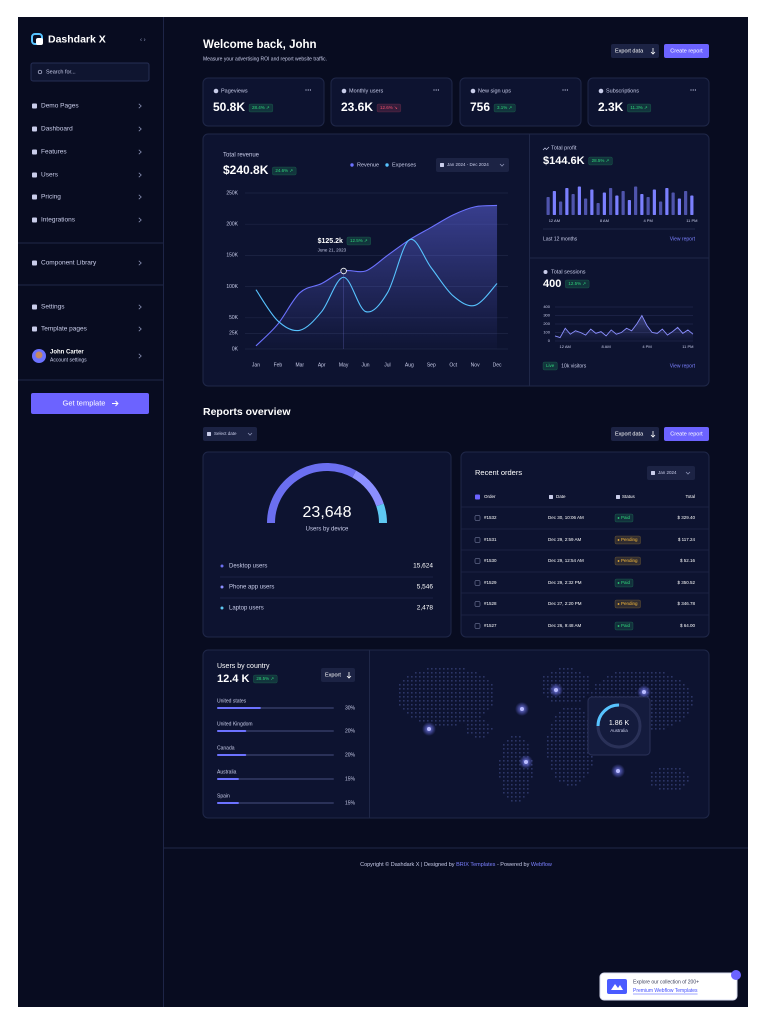 This screenshot has width=768, height=1024. I want to click on nav-item: Features, so click(54, 152).